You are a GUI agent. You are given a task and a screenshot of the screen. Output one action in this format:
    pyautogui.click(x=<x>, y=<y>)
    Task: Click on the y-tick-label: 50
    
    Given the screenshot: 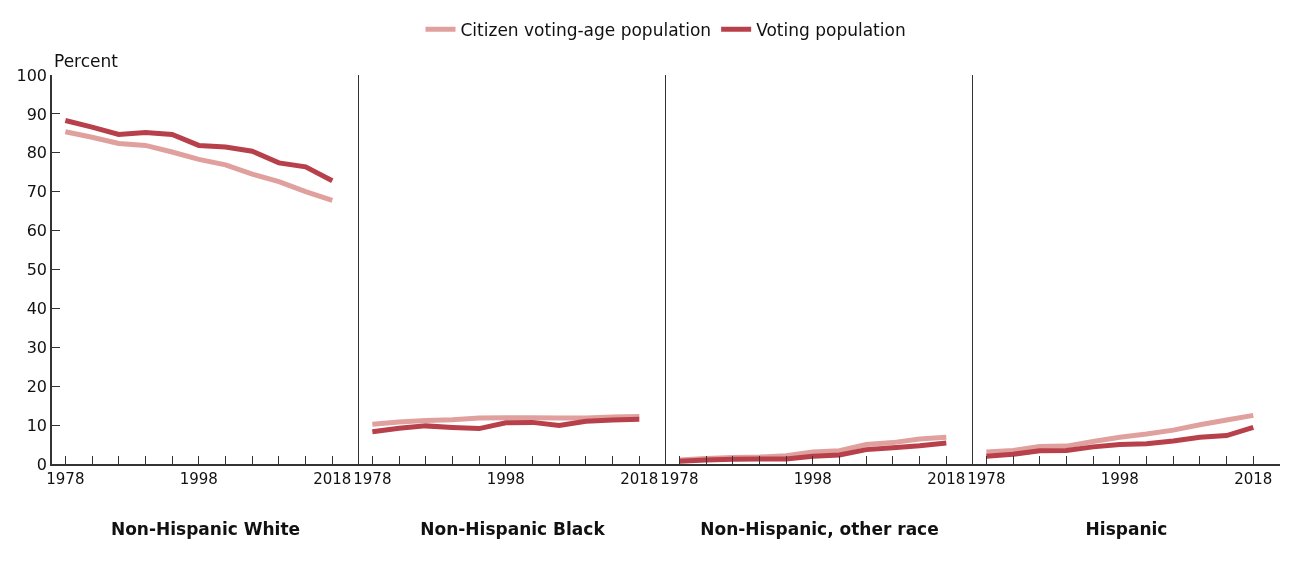 What is the action you would take?
    pyautogui.click(x=37, y=270)
    